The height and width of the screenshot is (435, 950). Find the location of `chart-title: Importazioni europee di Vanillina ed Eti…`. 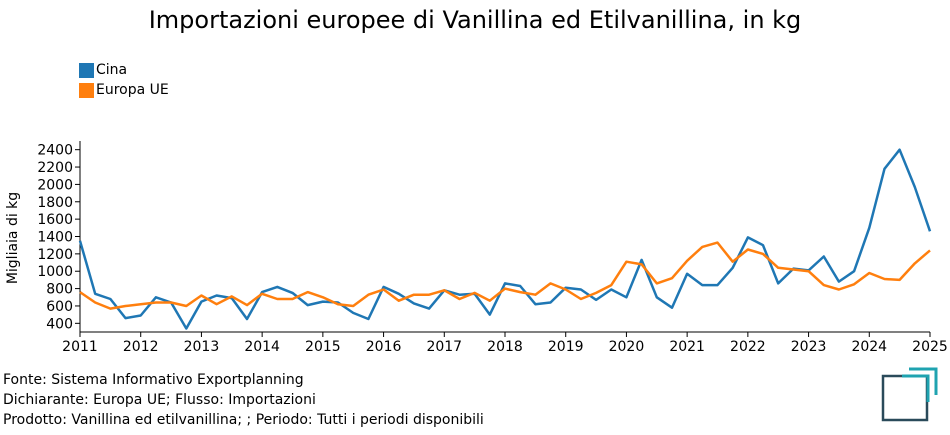

chart-title: Importazioni europee di Vanillina ed Eti… is located at coordinates (475, 20).